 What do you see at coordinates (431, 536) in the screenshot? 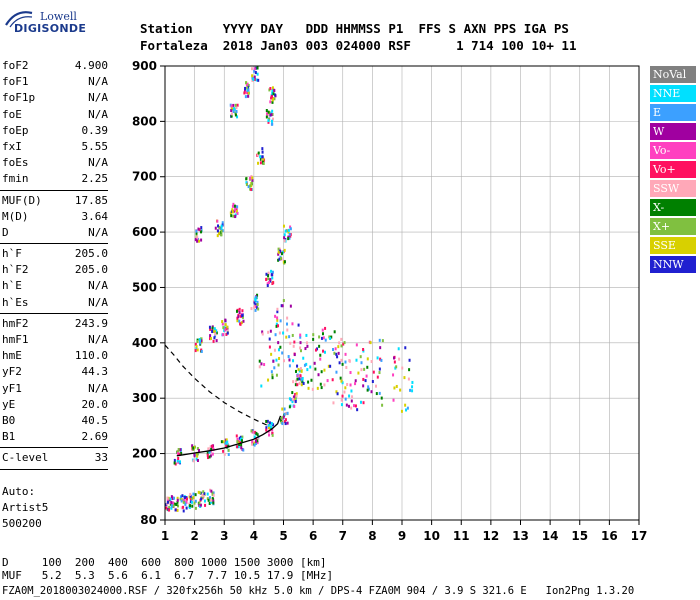
I see `x-tick-label: 10` at bounding box center [431, 536].